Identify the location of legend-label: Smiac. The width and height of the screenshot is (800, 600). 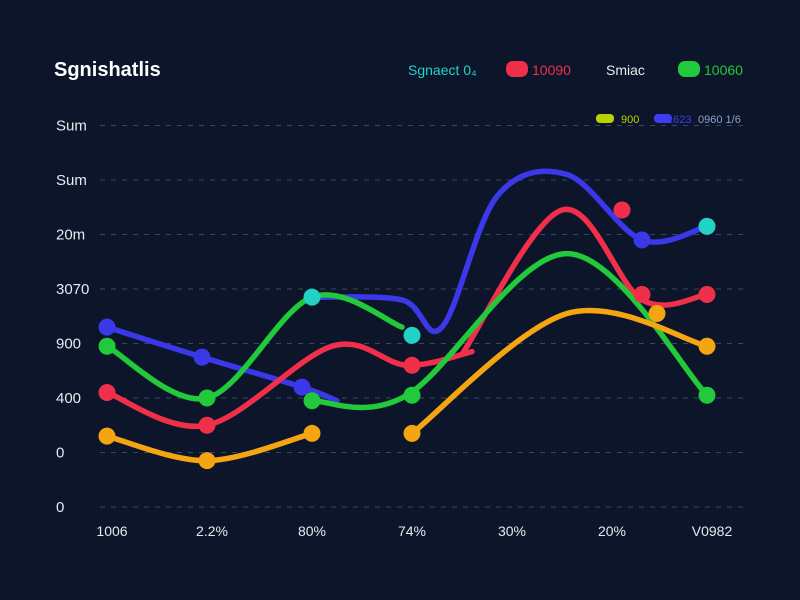
(625, 70).